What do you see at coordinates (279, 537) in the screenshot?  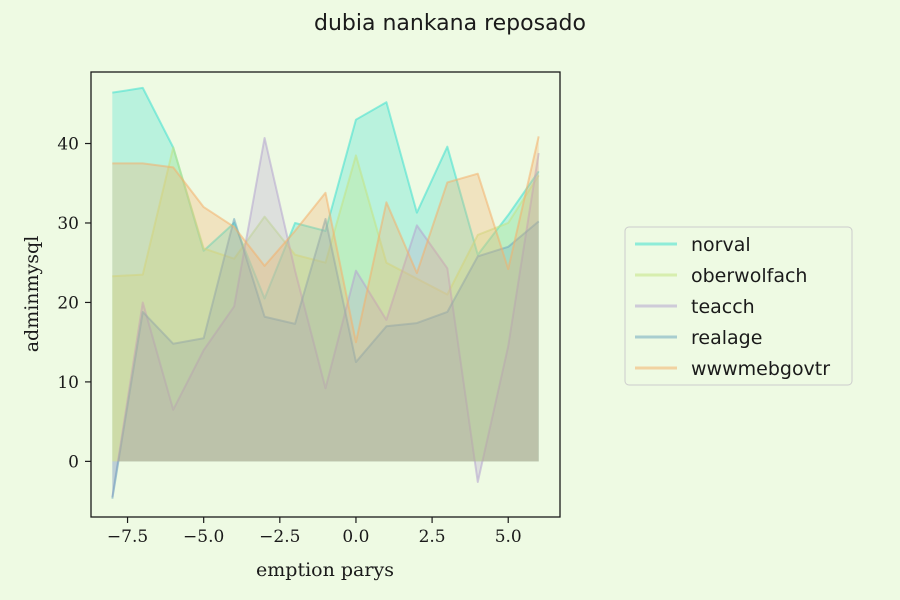 I see `x-tick-label: −2.5` at bounding box center [279, 537].